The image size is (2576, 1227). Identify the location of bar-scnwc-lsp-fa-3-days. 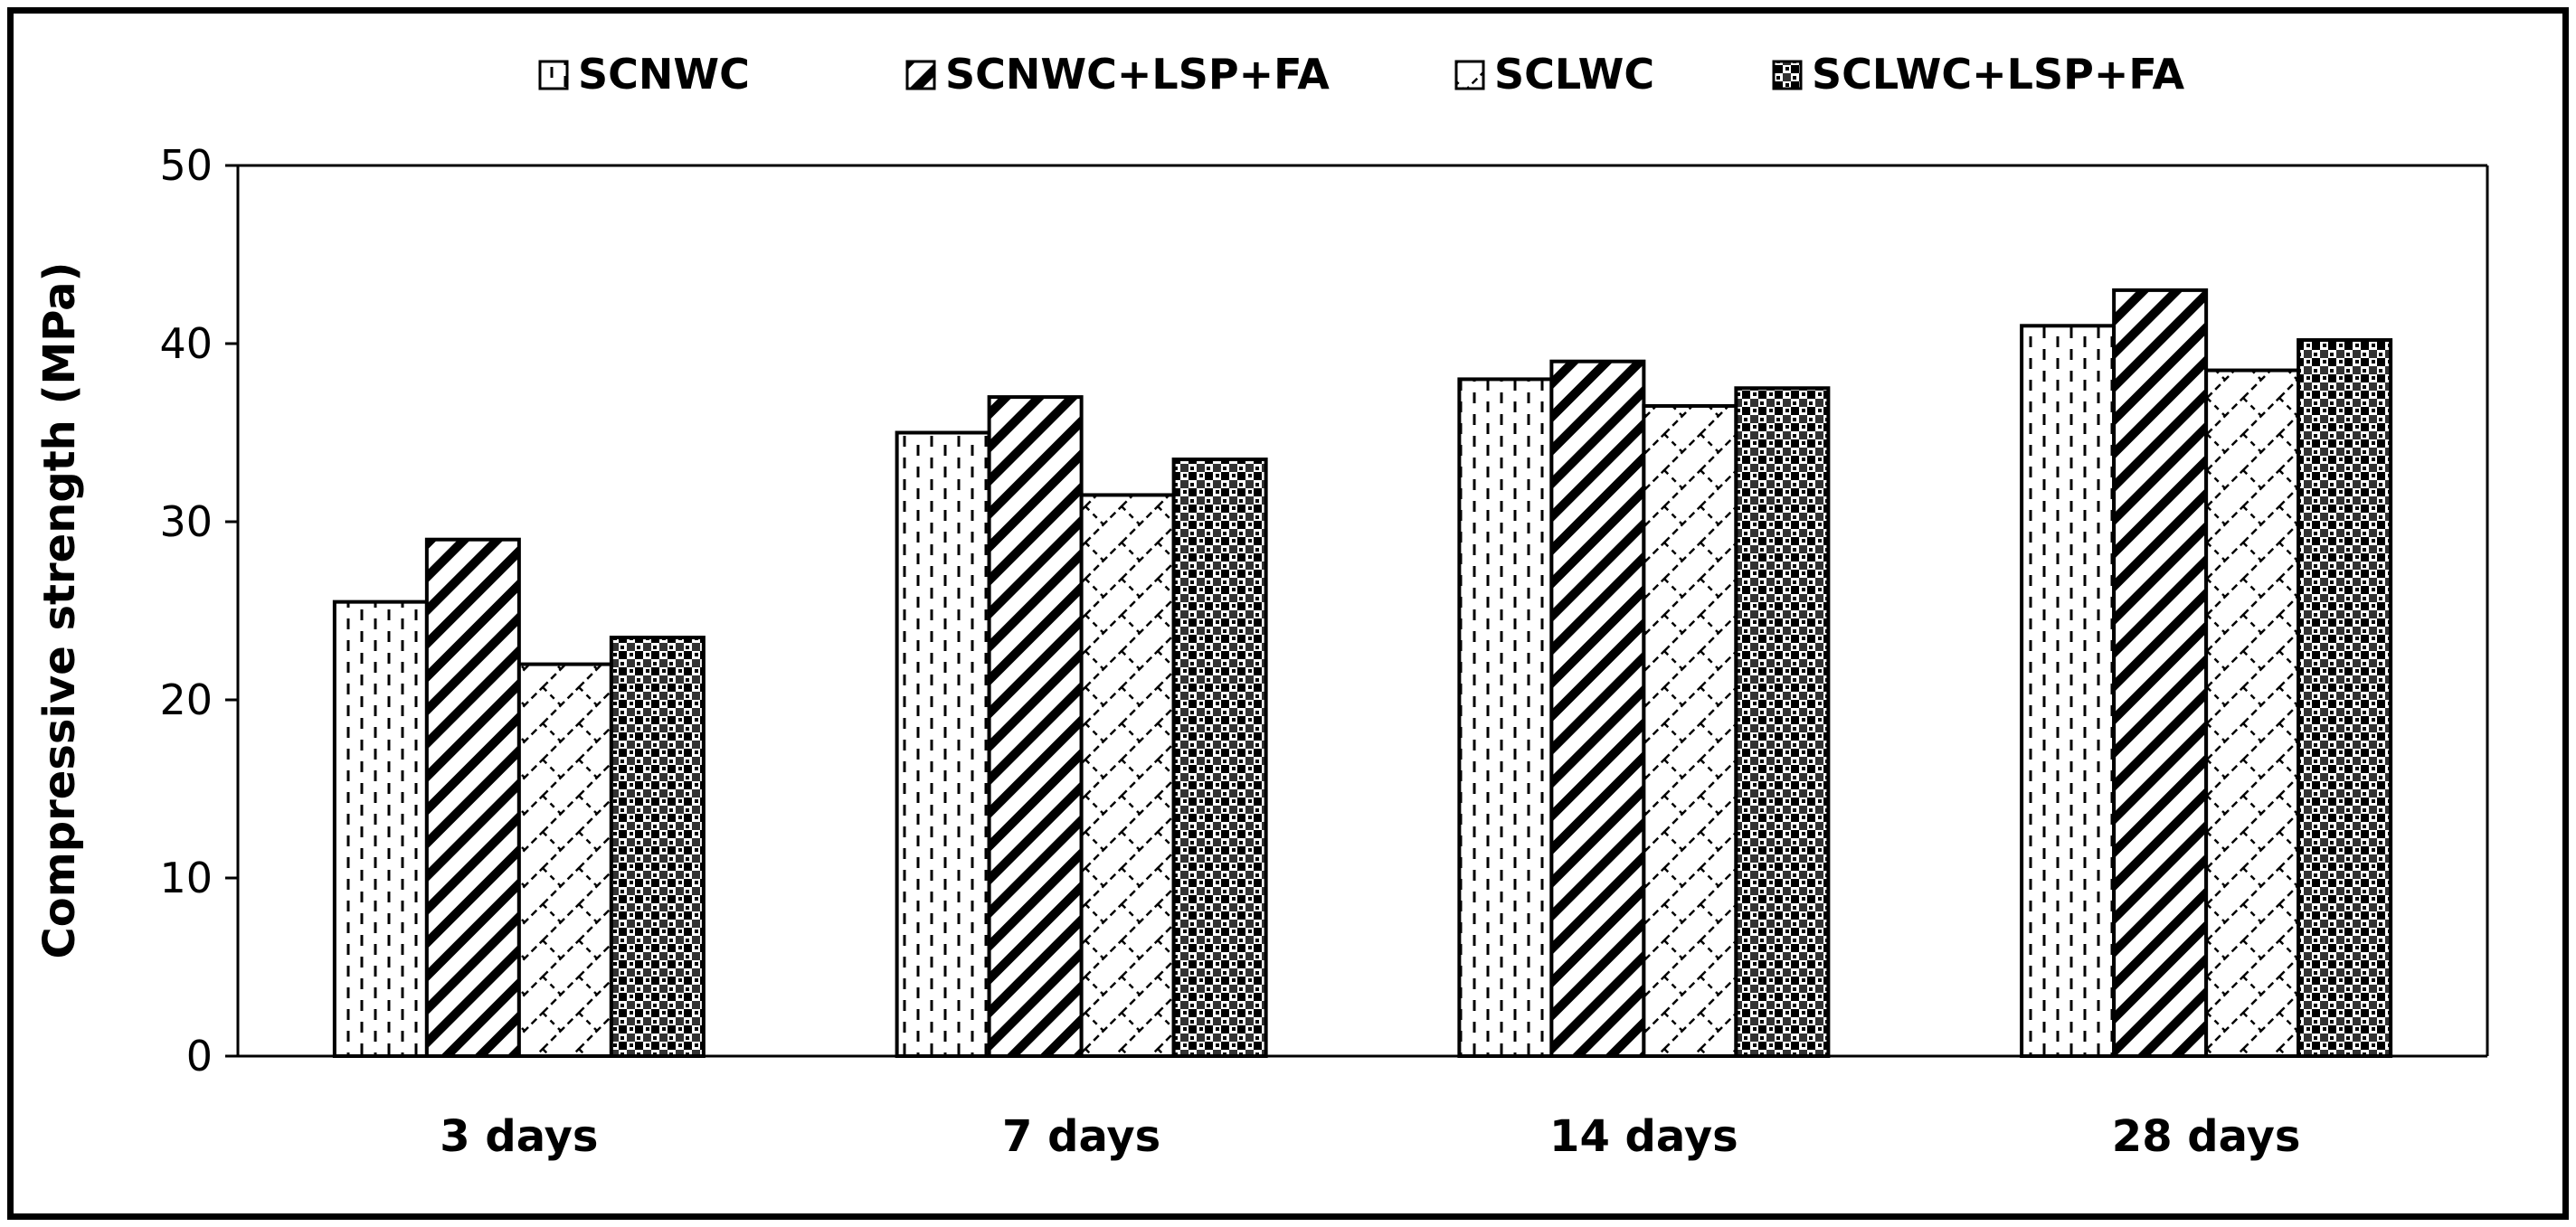
(472, 797).